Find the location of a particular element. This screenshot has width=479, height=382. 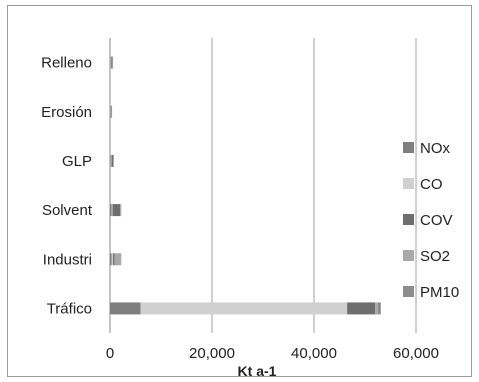

category-label: Relleno is located at coordinates (66, 63).